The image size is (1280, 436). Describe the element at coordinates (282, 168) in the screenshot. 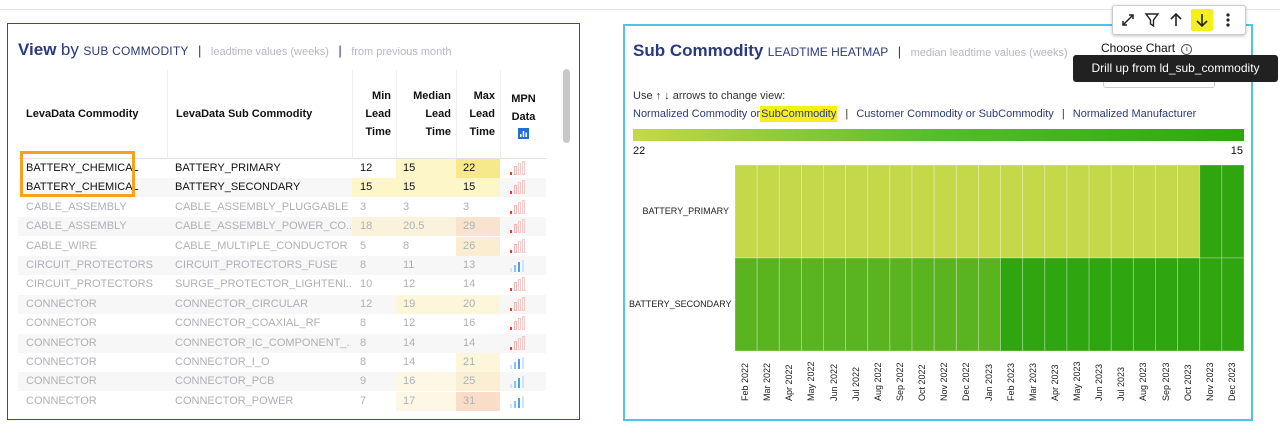

I see `table-row: BATTERY_CHEMICAL BATTERY_PRIMARY 12 15 22` at that location.